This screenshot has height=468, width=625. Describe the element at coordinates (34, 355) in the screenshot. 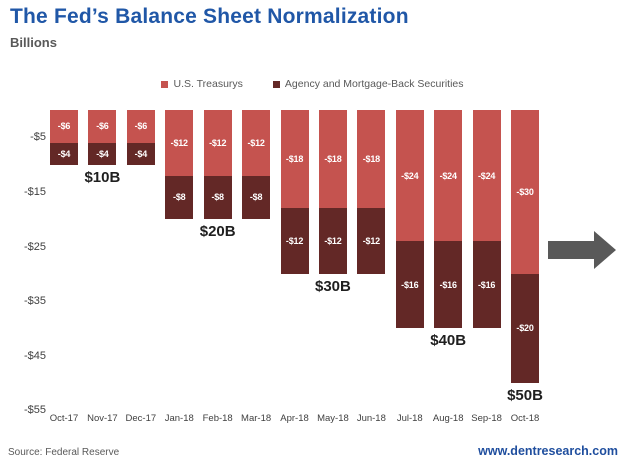

I see `y-axis-tick-label: -$45` at that location.